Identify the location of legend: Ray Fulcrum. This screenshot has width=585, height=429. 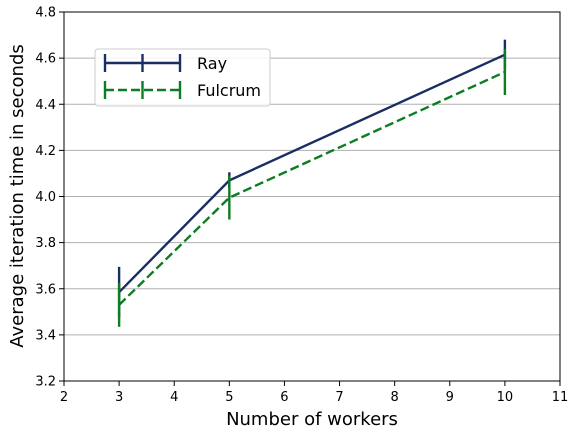
(182, 77).